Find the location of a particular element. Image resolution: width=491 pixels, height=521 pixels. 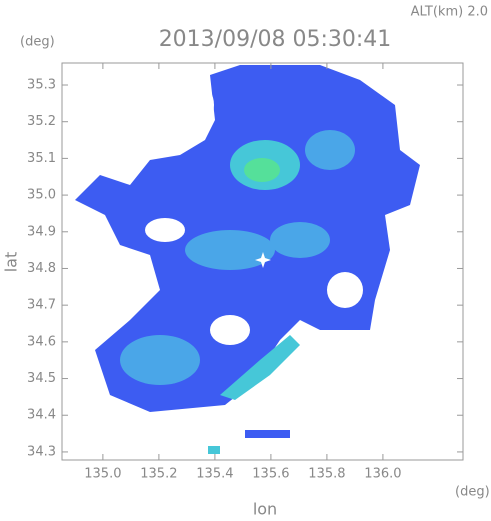

y-tick-label: 34.9 is located at coordinates (41, 231).